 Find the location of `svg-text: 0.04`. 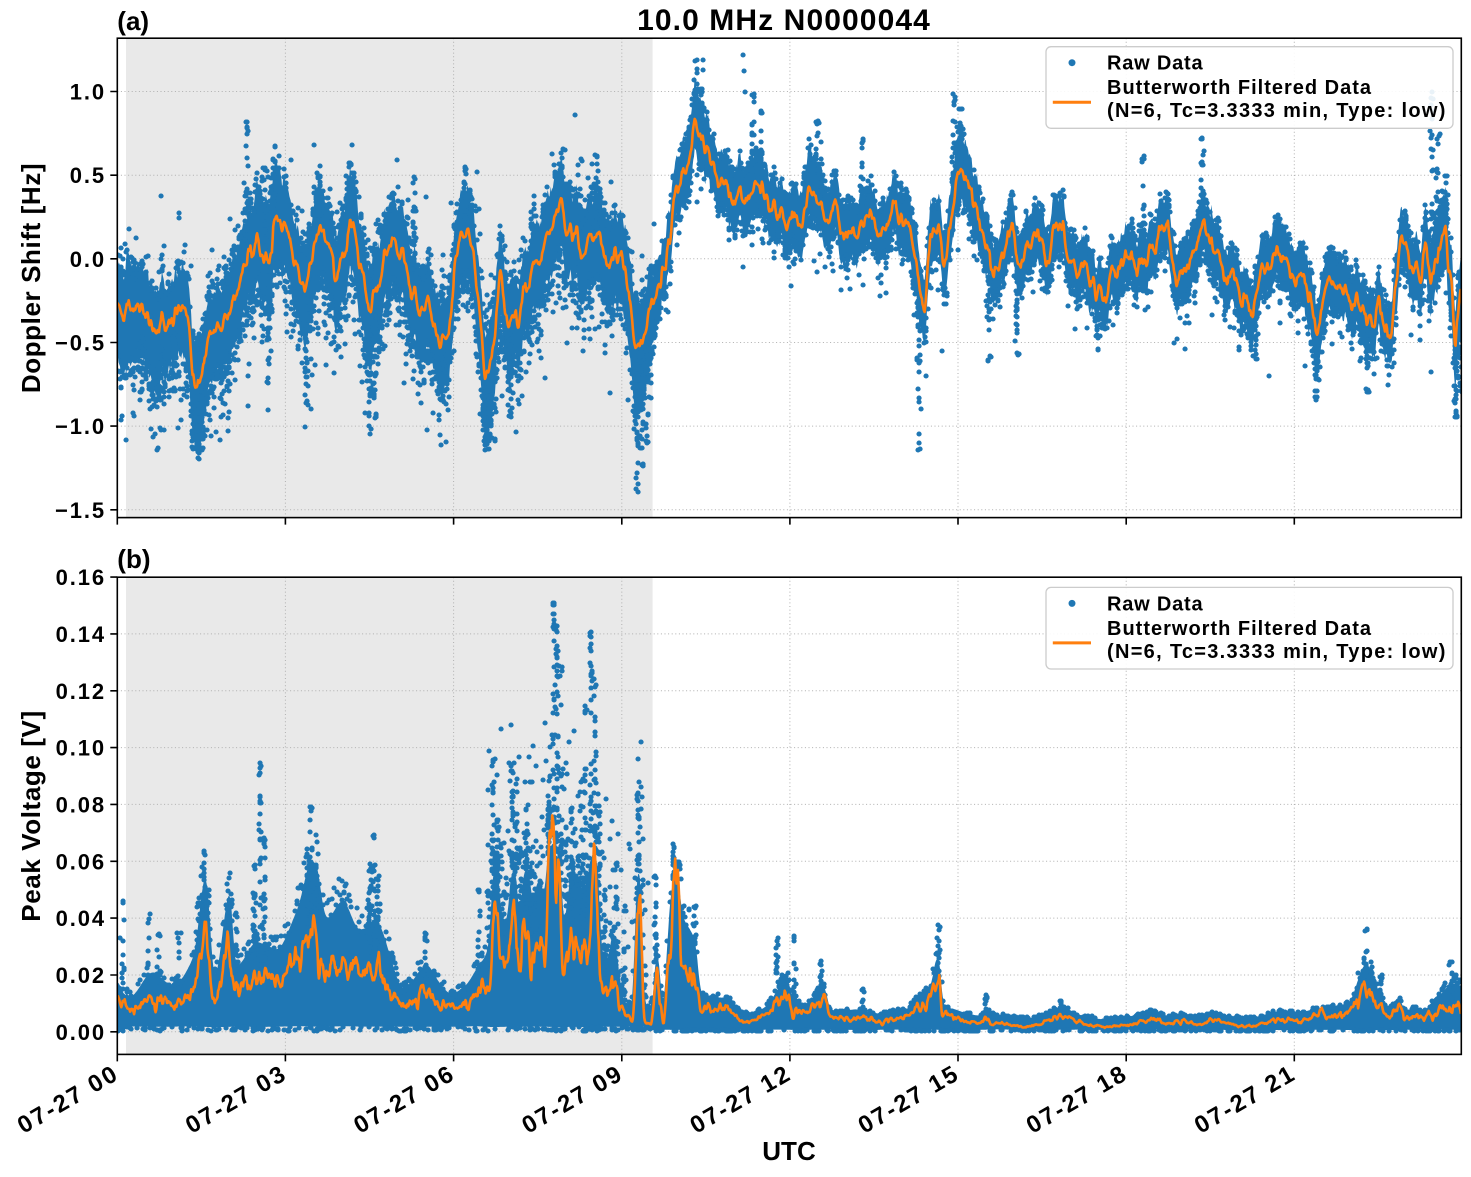

svg-text: 0.04 is located at coordinates (81, 918).